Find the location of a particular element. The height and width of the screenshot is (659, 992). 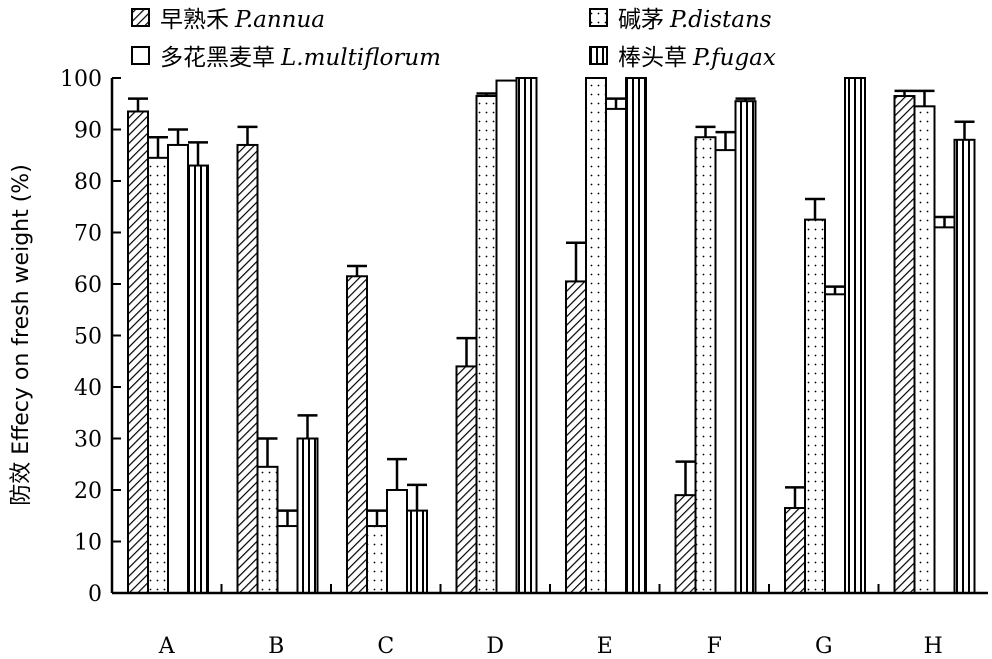

legend-label-cn: 碱茅 is located at coordinates (641, 20).